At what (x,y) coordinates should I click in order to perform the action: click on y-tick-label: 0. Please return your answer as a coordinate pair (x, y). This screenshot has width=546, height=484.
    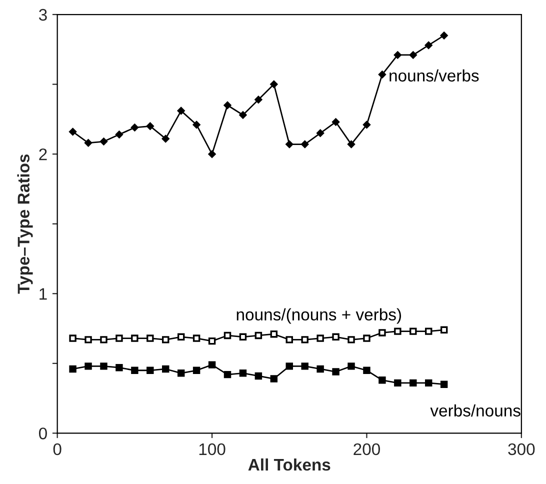
    Looking at the image, I should click on (42, 434).